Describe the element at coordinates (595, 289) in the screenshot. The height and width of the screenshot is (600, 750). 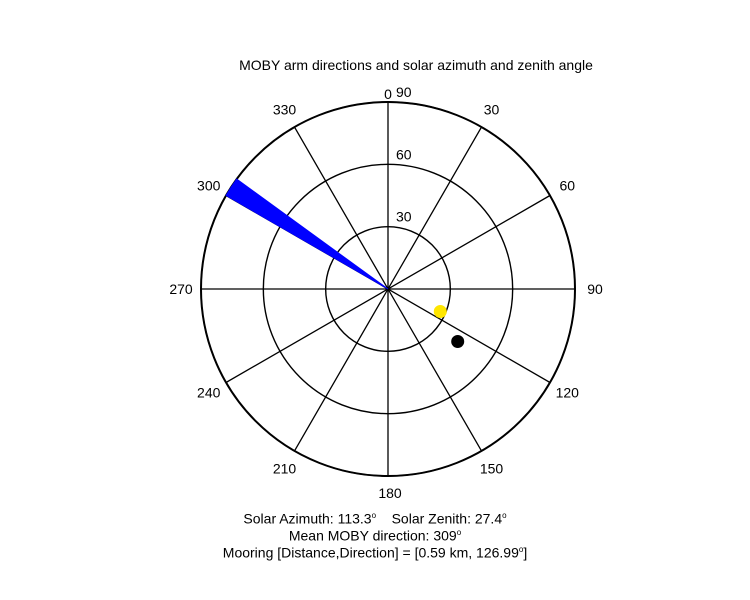
I see `angular-tick-label: 90` at that location.